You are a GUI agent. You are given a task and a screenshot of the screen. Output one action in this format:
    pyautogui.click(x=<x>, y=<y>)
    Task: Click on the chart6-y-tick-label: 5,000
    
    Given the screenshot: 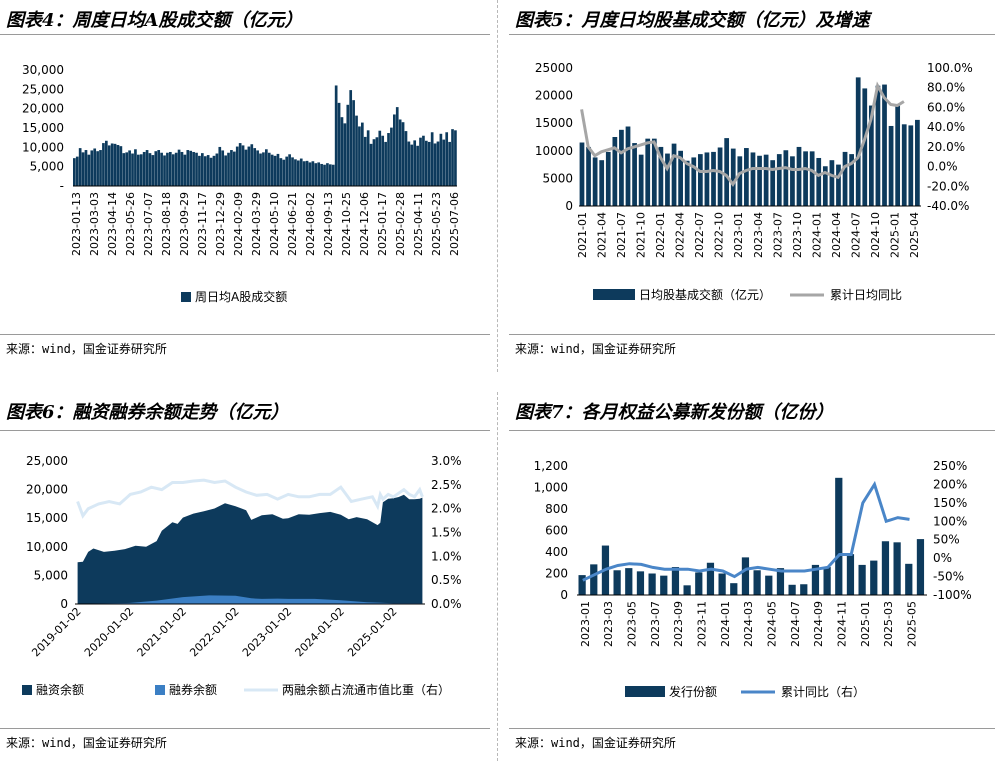 What is the action you would take?
    pyautogui.click(x=51, y=575)
    